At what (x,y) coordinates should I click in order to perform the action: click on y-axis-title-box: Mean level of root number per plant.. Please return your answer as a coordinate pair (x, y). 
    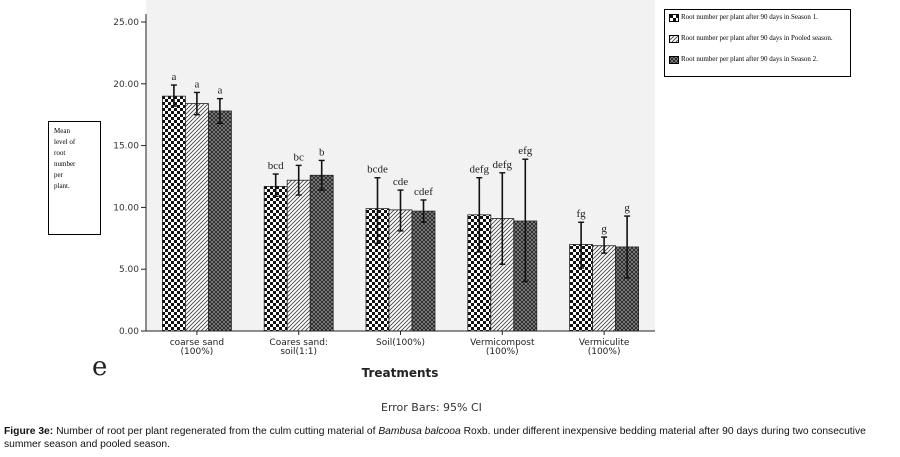
    Looking at the image, I should click on (74, 178).